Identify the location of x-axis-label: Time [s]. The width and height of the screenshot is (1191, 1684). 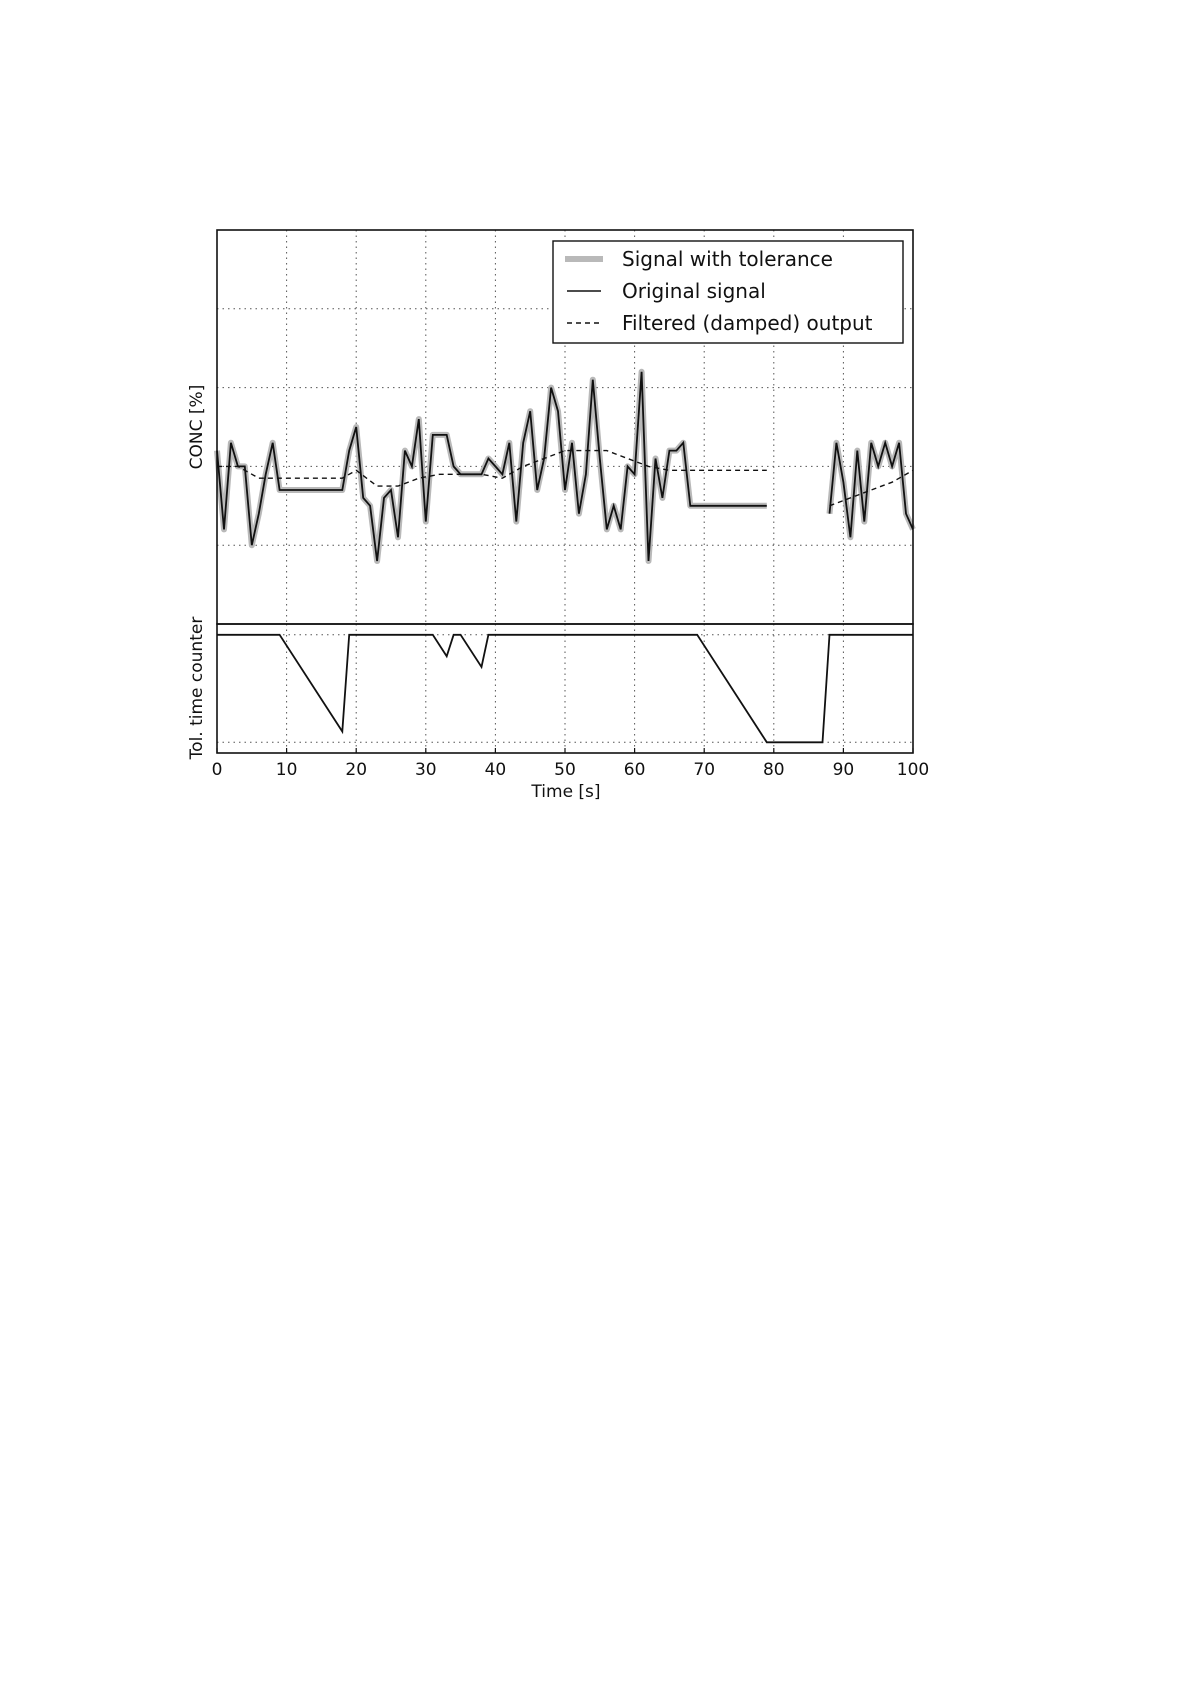
(565, 792).